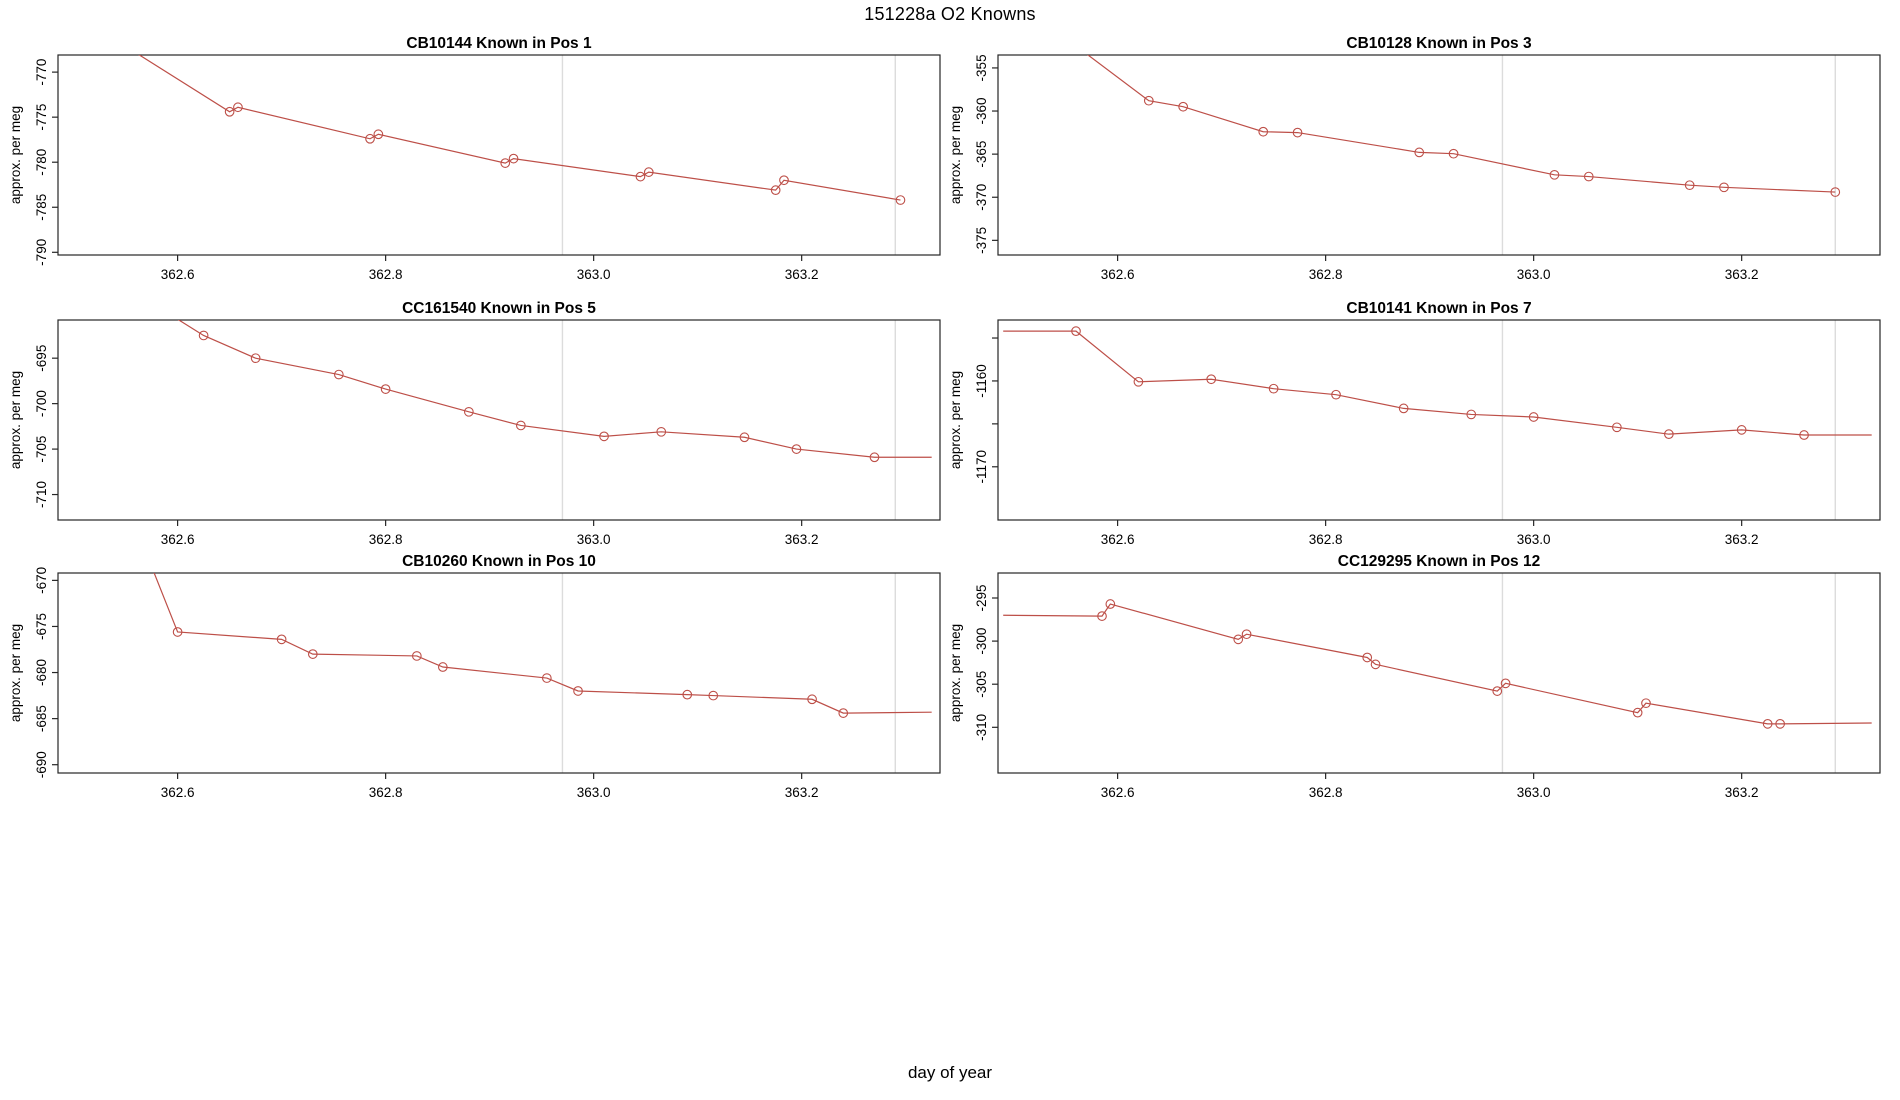  What do you see at coordinates (981, 240) in the screenshot?
I see `y-tick-label: -375` at bounding box center [981, 240].